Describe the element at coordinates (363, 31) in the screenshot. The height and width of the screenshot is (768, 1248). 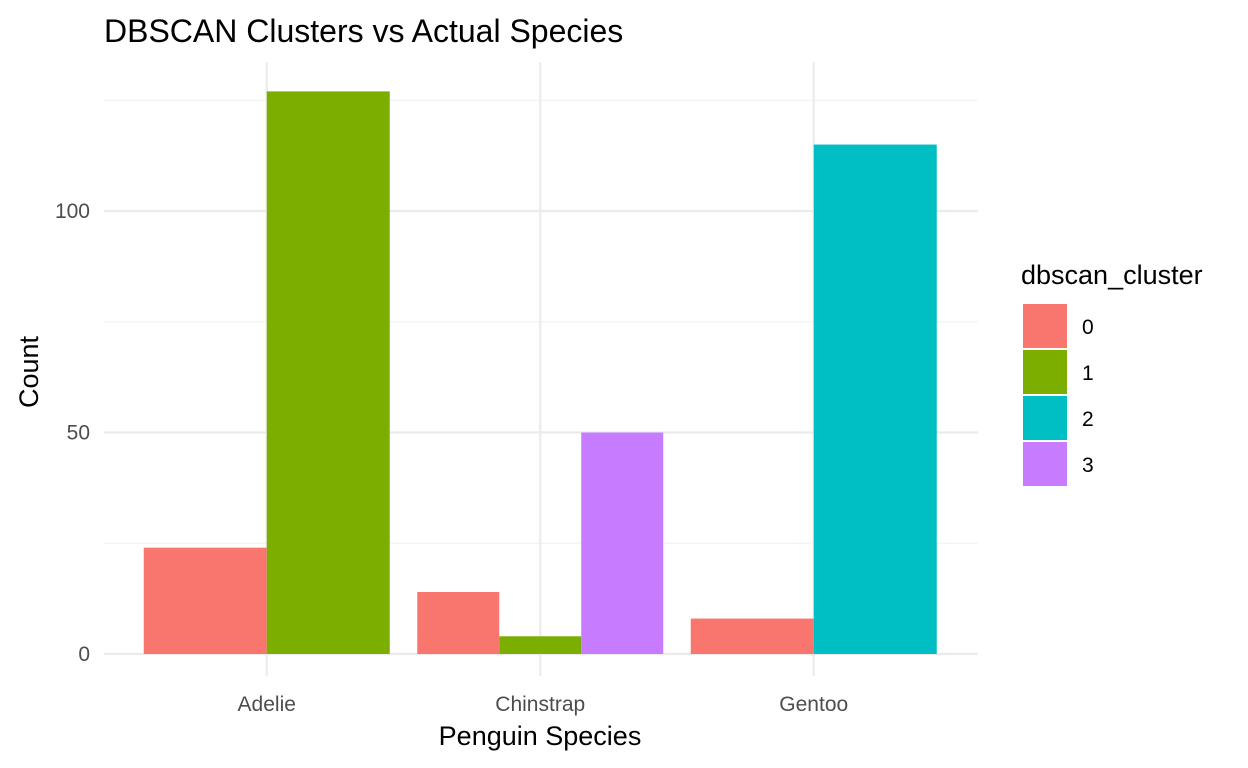
I see `chart-title: DBSCAN Clusters vs Actual Species` at that location.